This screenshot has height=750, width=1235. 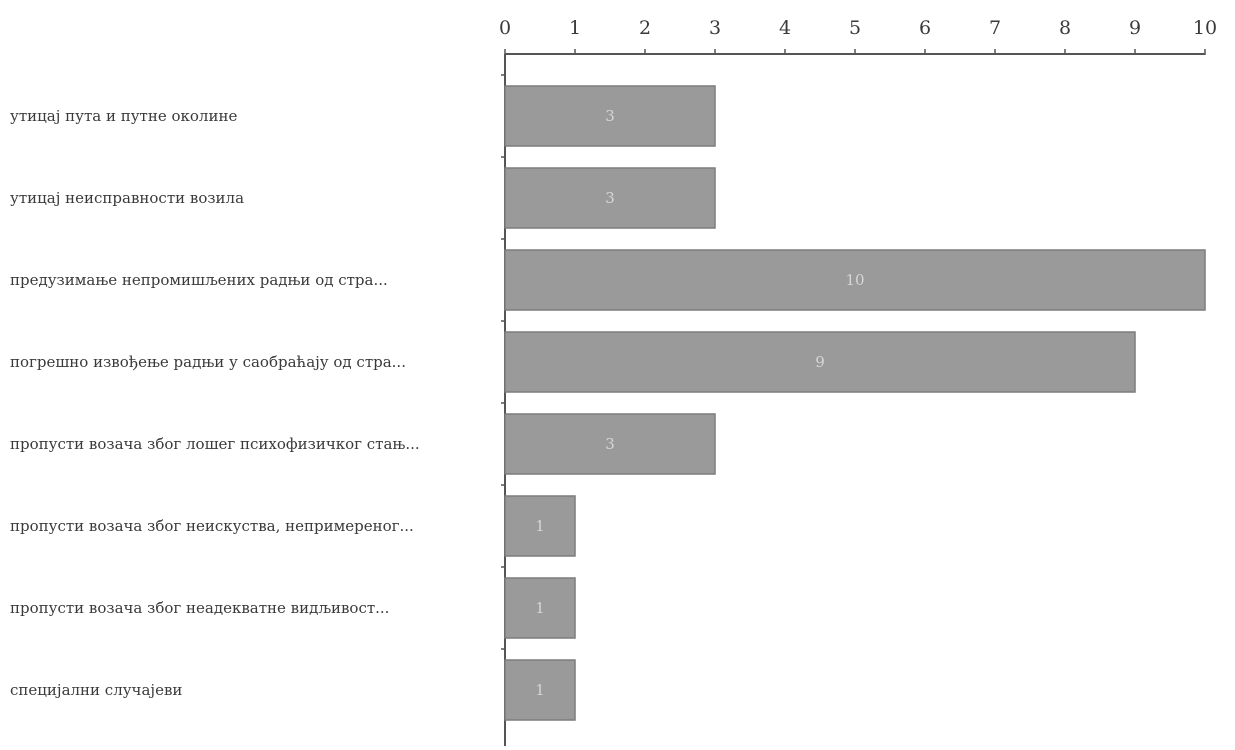 I want to click on category-label: утицај неисправности возила, so click(x=127, y=198).